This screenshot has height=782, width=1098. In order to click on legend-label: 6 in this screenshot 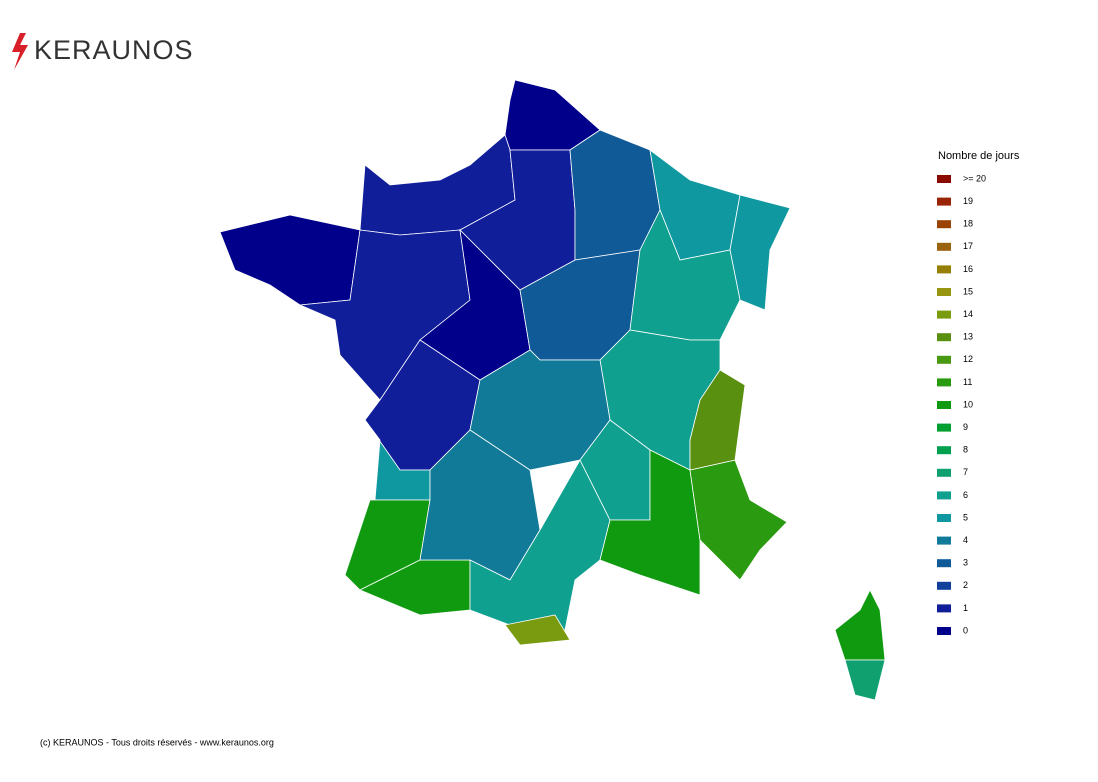, I will do `click(965, 495)`.